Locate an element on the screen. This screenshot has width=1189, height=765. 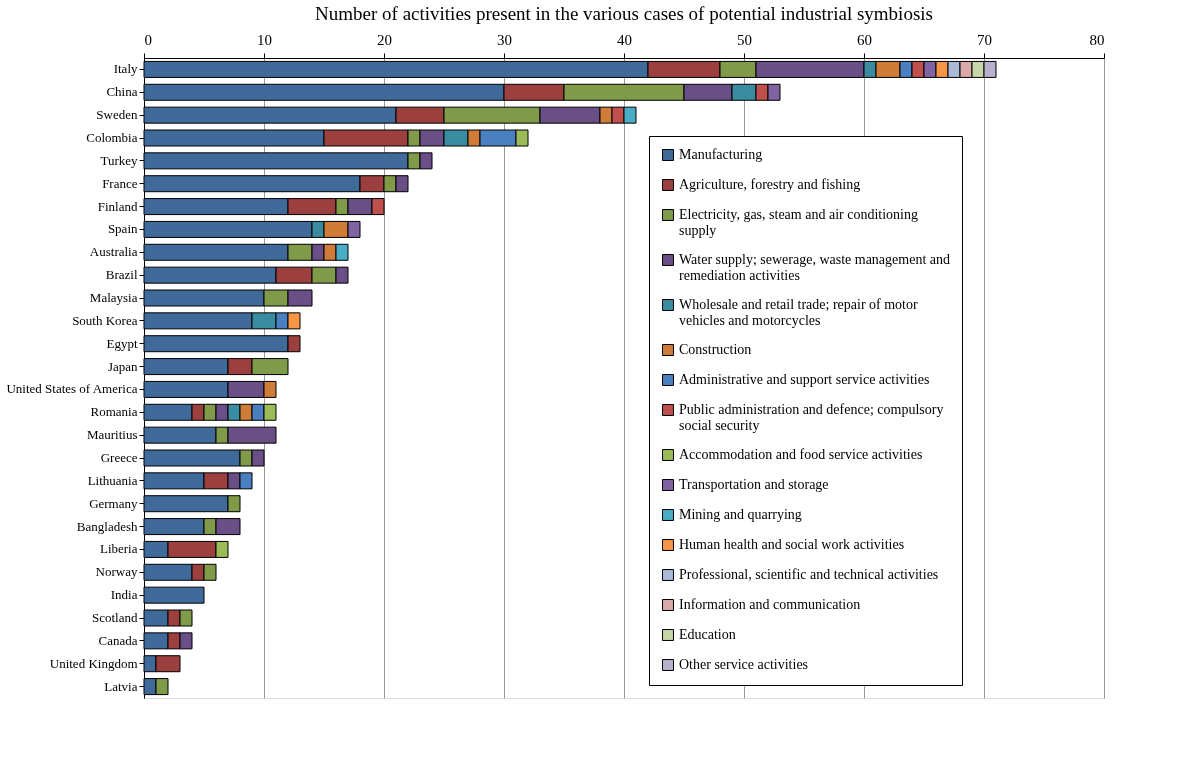
x-tick-label: 80 is located at coordinates (1097, 39).